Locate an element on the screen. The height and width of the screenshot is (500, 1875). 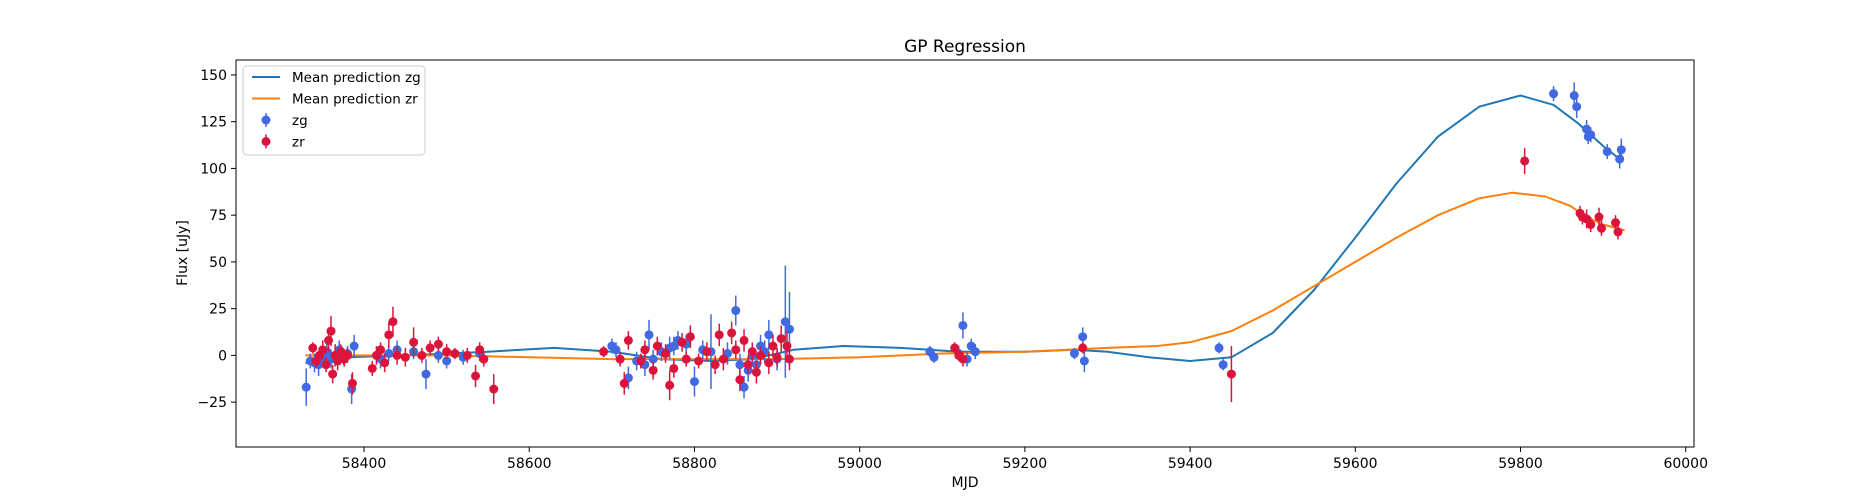
x-tick-label: 59000 is located at coordinates (859, 464).